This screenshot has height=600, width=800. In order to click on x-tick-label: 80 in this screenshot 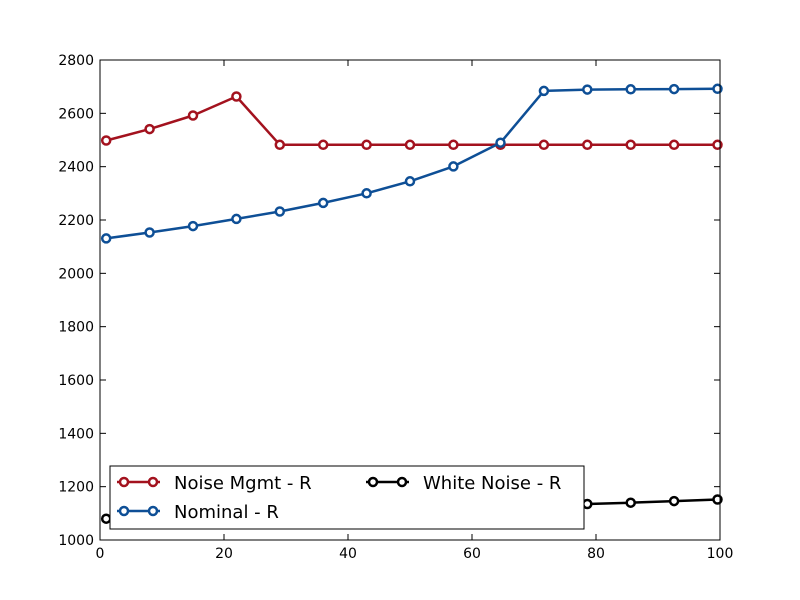, I will do `click(596, 554)`.